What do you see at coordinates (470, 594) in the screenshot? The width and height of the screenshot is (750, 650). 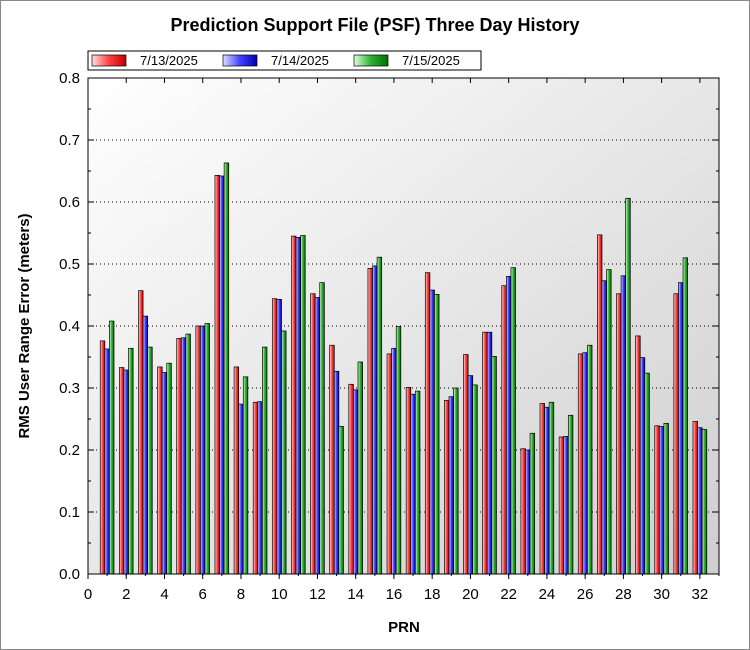 I see `x-tick-label: 20` at bounding box center [470, 594].